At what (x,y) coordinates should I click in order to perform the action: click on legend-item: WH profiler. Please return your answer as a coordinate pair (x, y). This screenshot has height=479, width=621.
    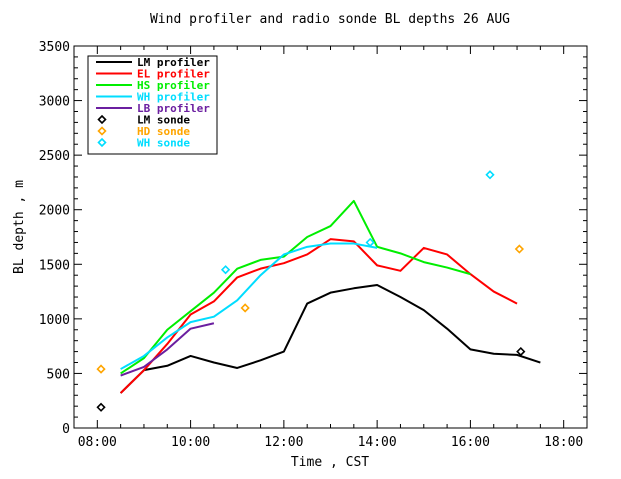
    Looking at the image, I should click on (153, 97).